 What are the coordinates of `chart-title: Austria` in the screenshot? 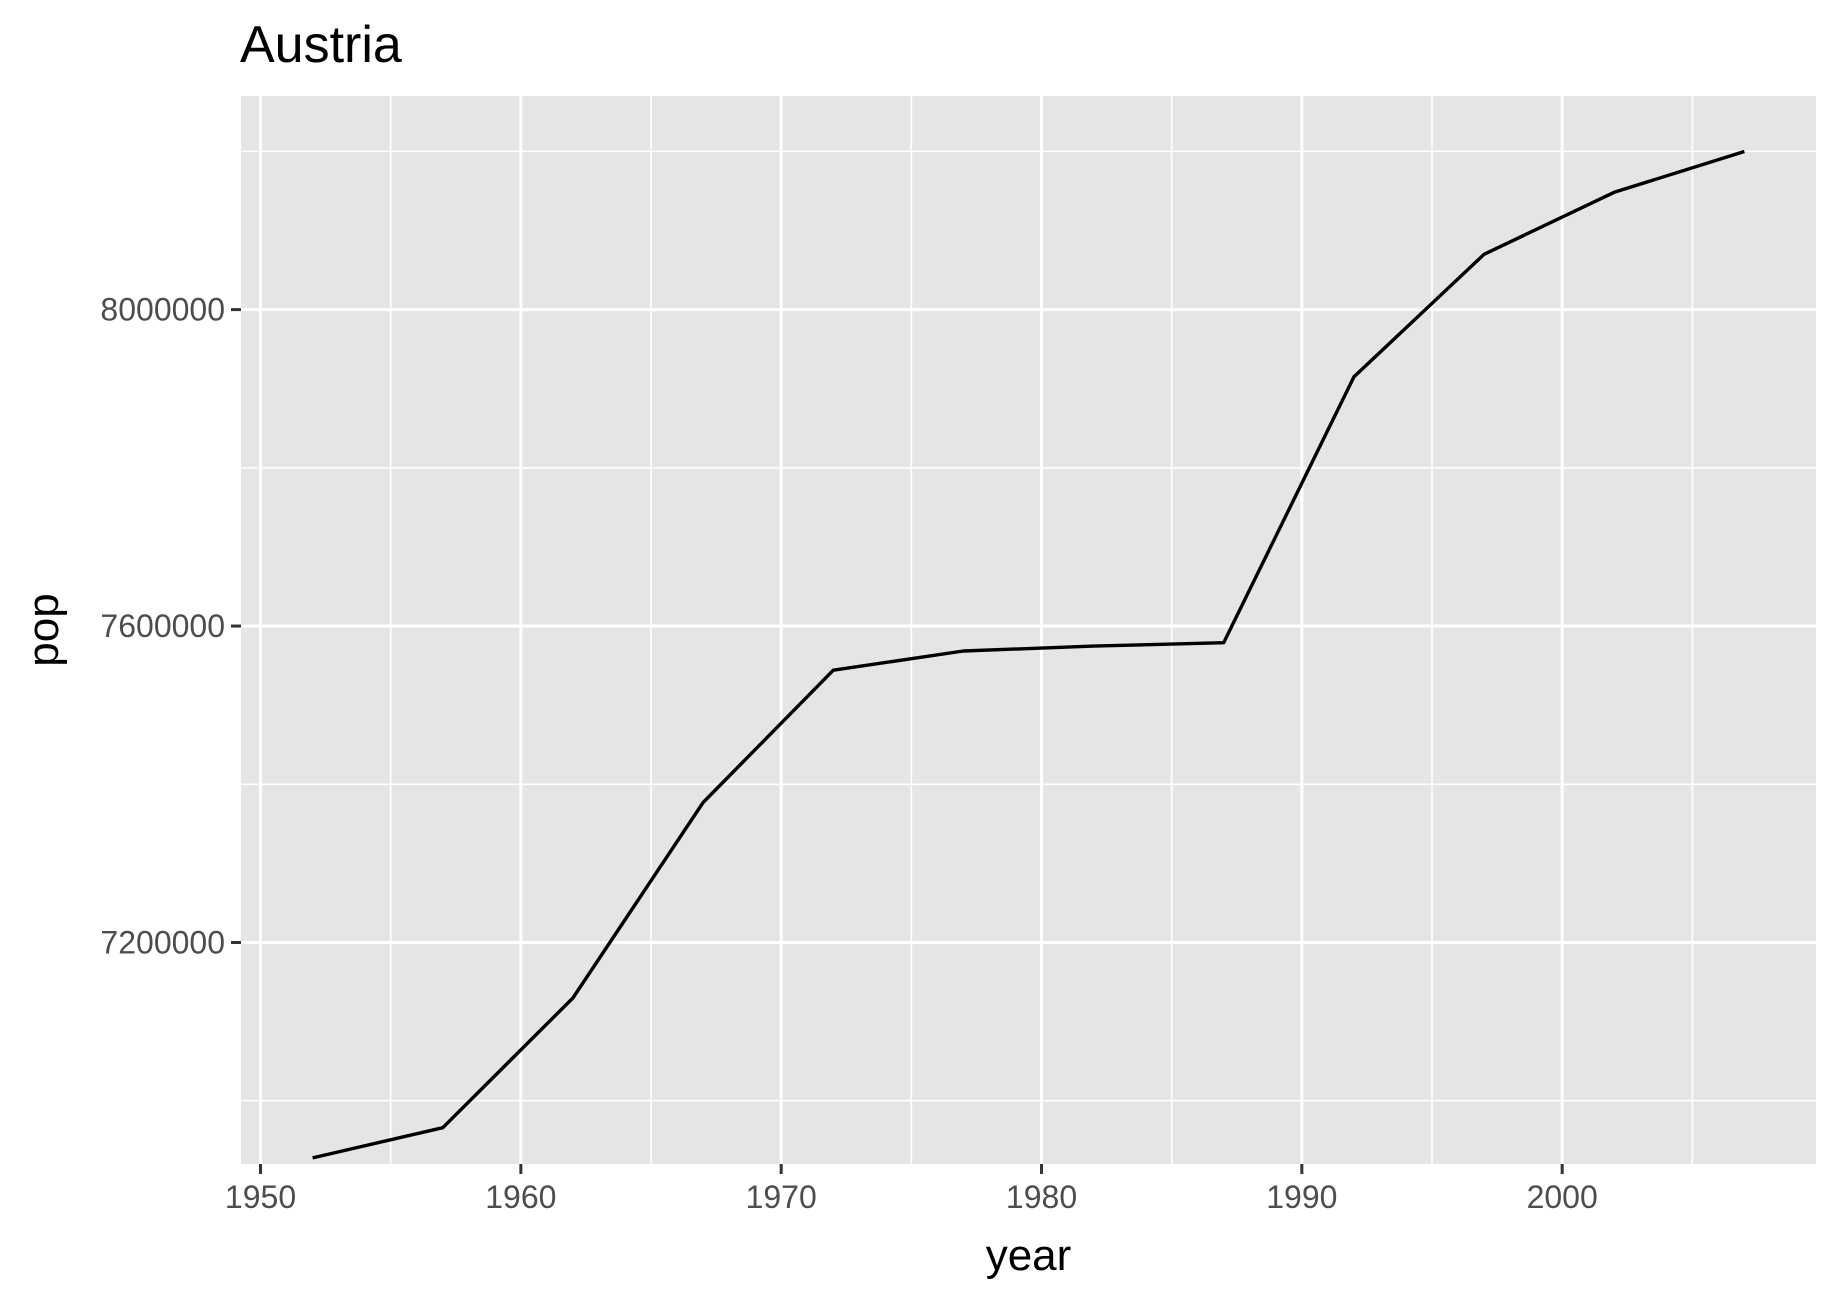 It's located at (321, 45).